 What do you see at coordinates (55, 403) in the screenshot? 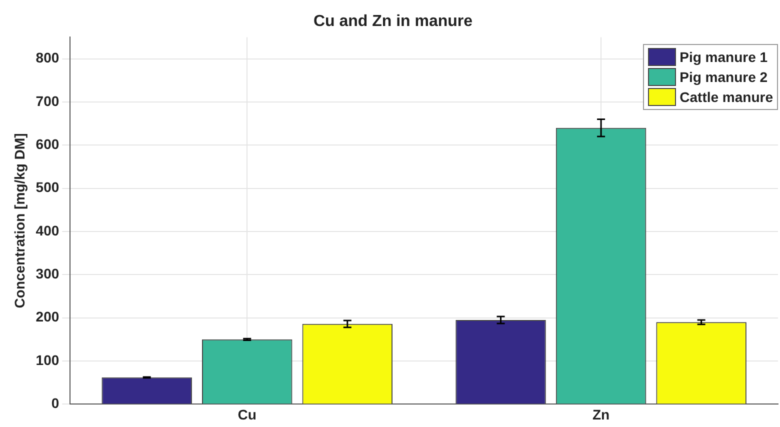
I see `y-tick-label: 0` at bounding box center [55, 403].